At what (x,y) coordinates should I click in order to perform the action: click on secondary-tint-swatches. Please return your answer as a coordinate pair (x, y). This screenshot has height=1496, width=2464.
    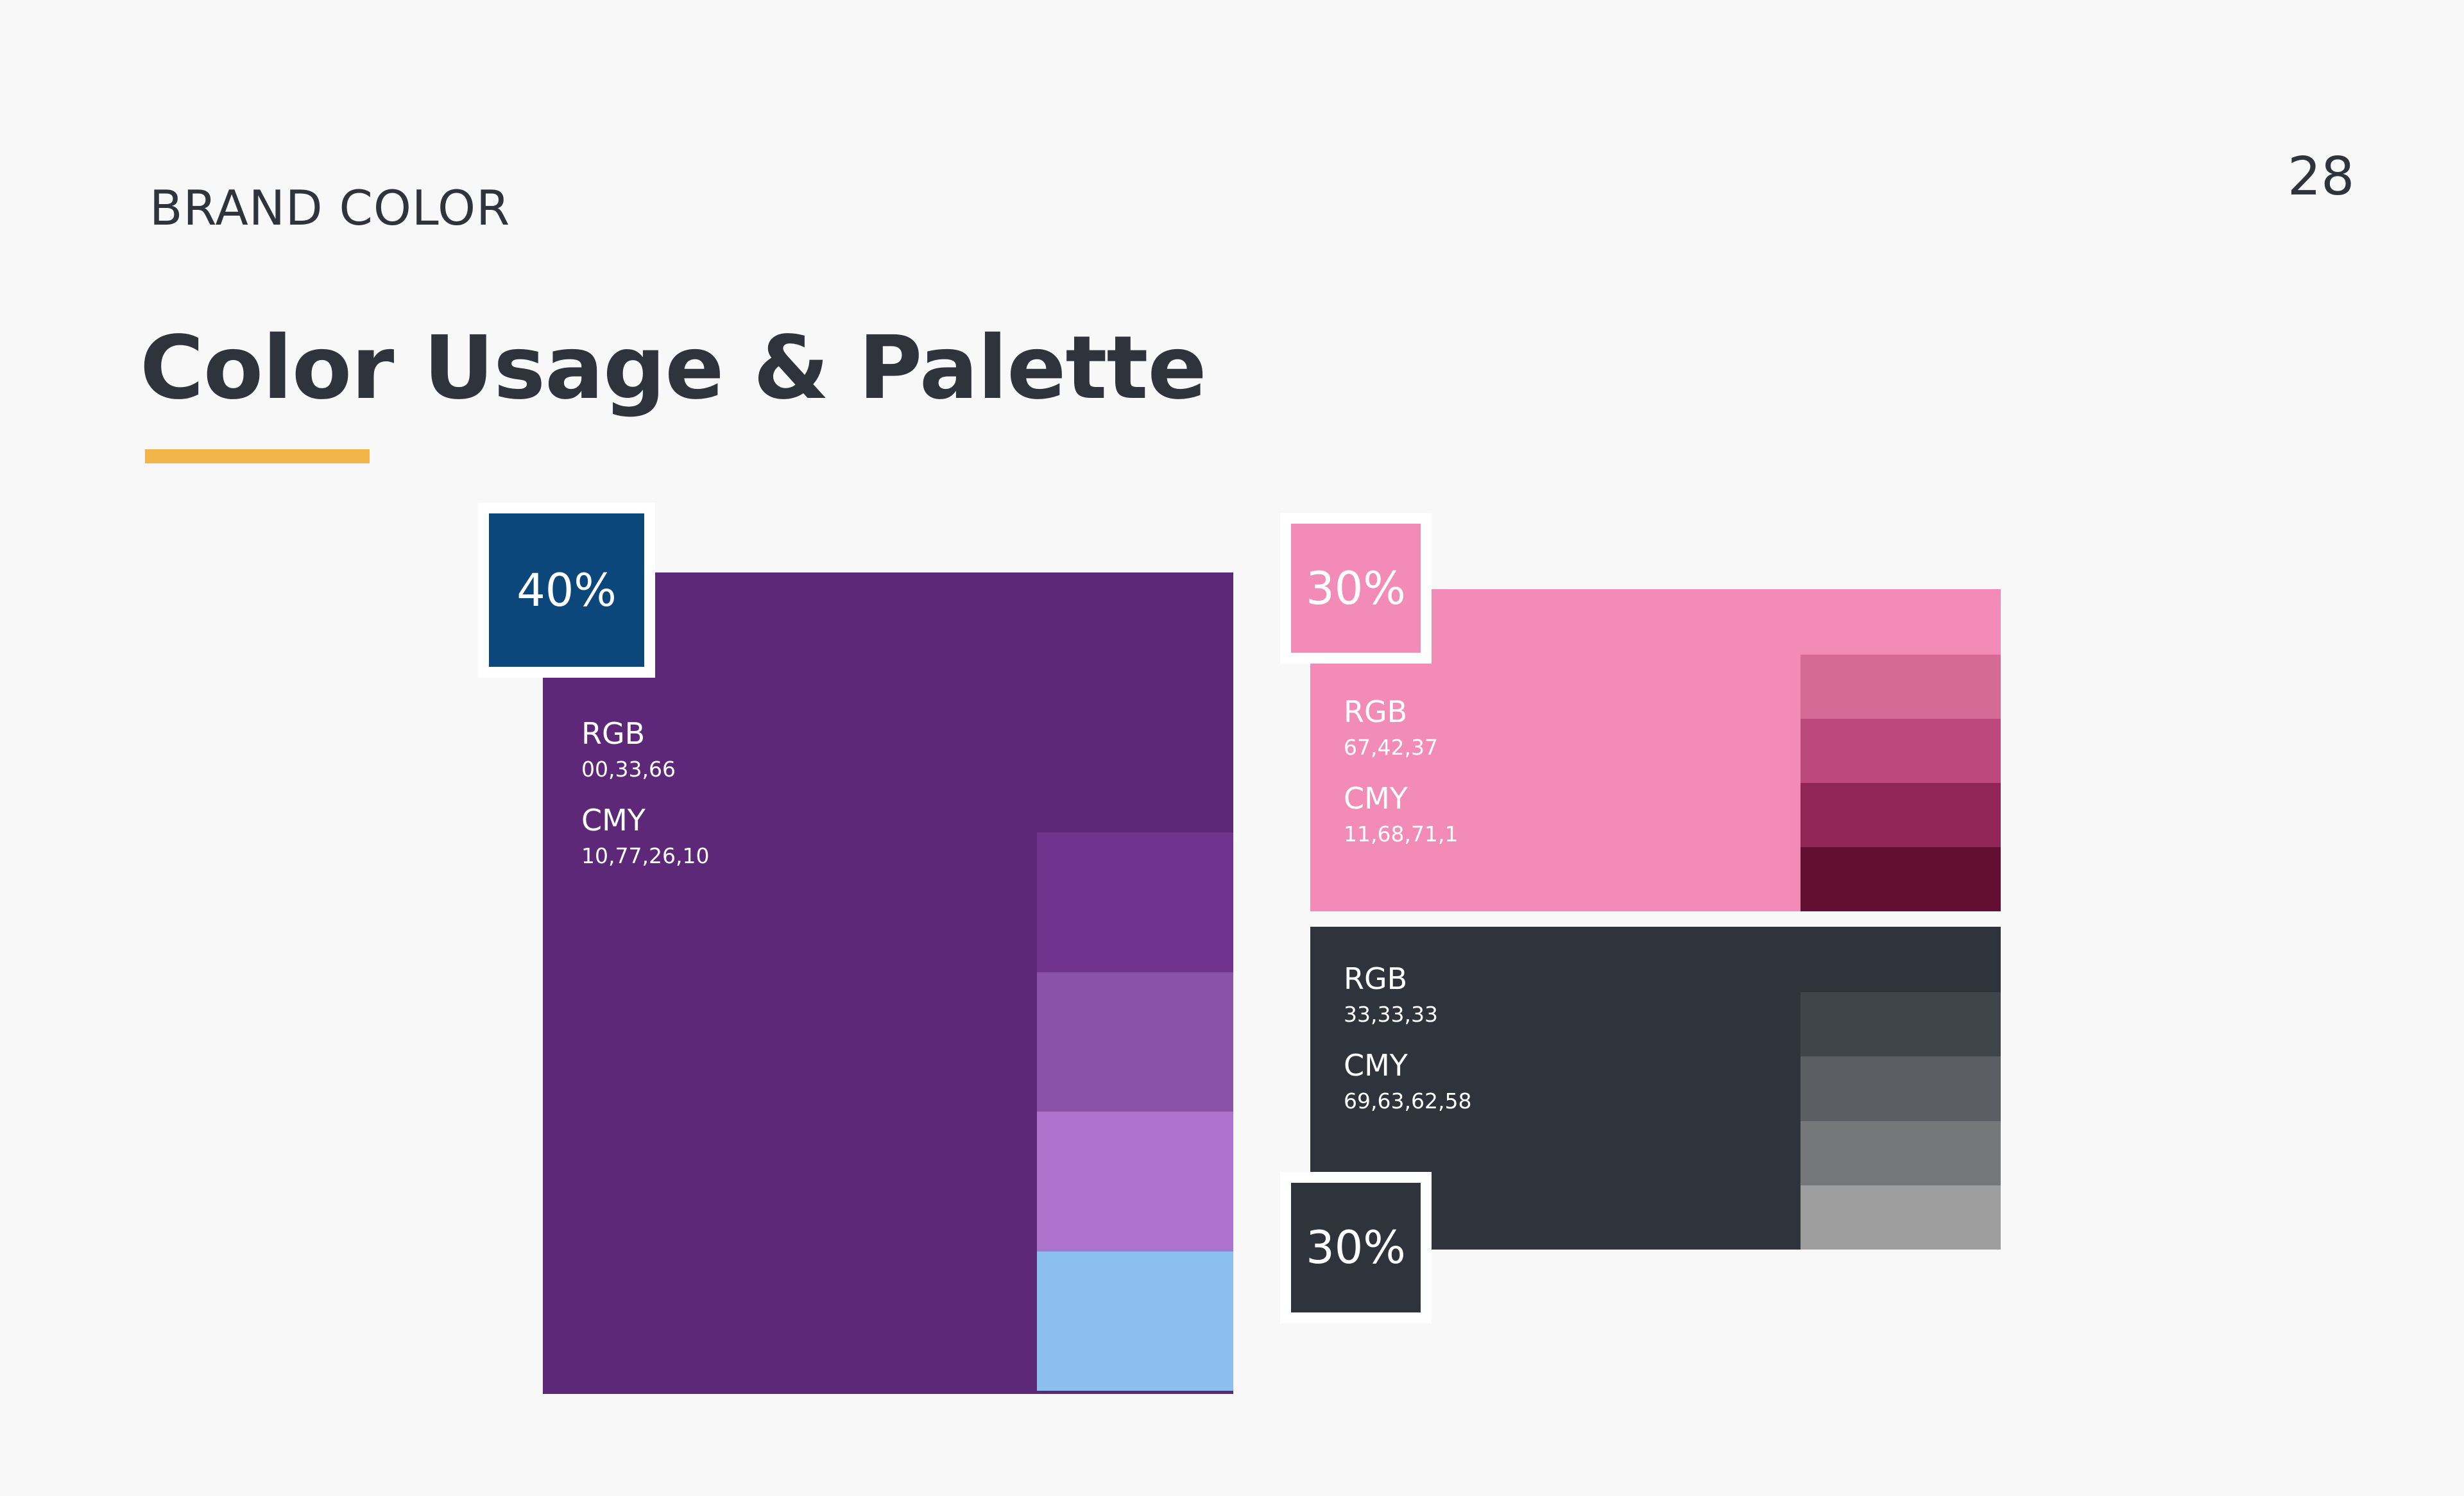
    Looking at the image, I should click on (1901, 783).